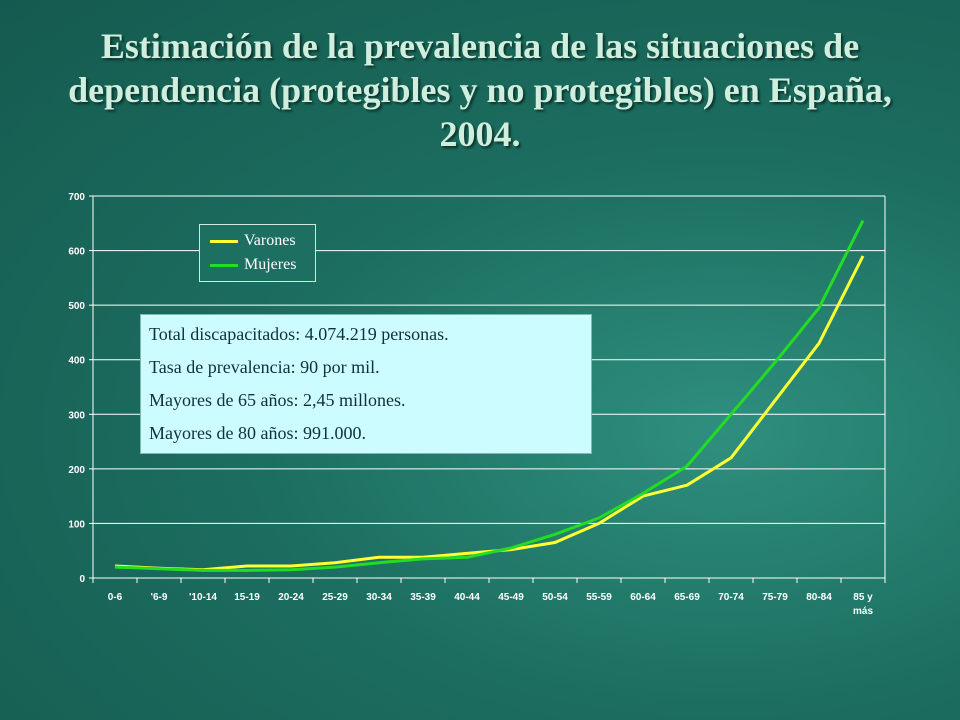 Image resolution: width=960 pixels, height=720 pixels. I want to click on x-tick-label: 30-34, so click(379, 597).